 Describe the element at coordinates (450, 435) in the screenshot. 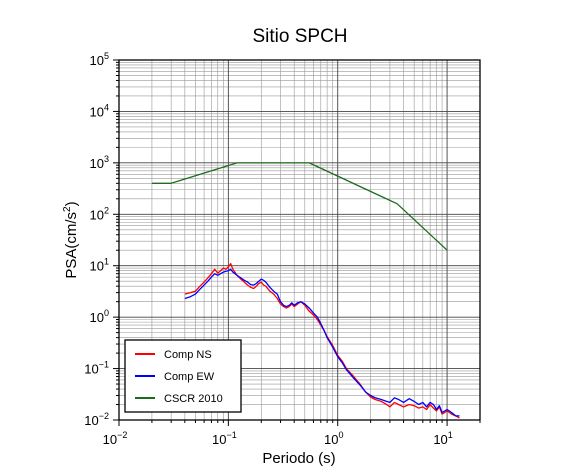

I see `x-tick-label-exp: 1` at that location.